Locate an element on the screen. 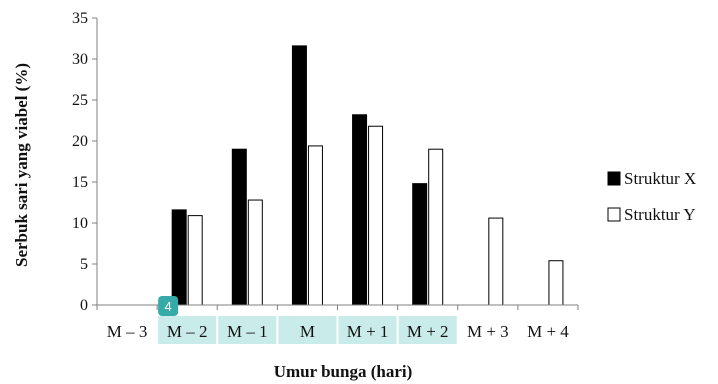  legend: Struktur X Struktur Y is located at coordinates (651, 196).